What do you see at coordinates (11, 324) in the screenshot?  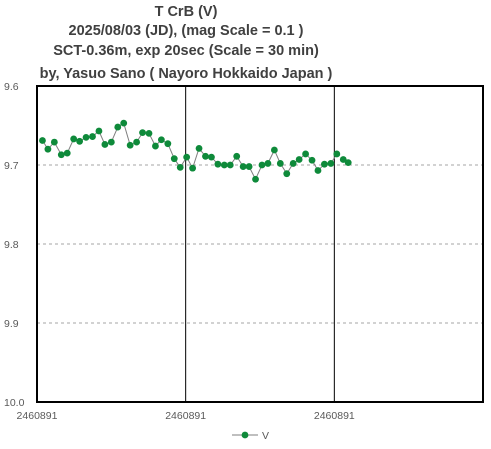 I see `y-tick-label: 9.9` at bounding box center [11, 324].